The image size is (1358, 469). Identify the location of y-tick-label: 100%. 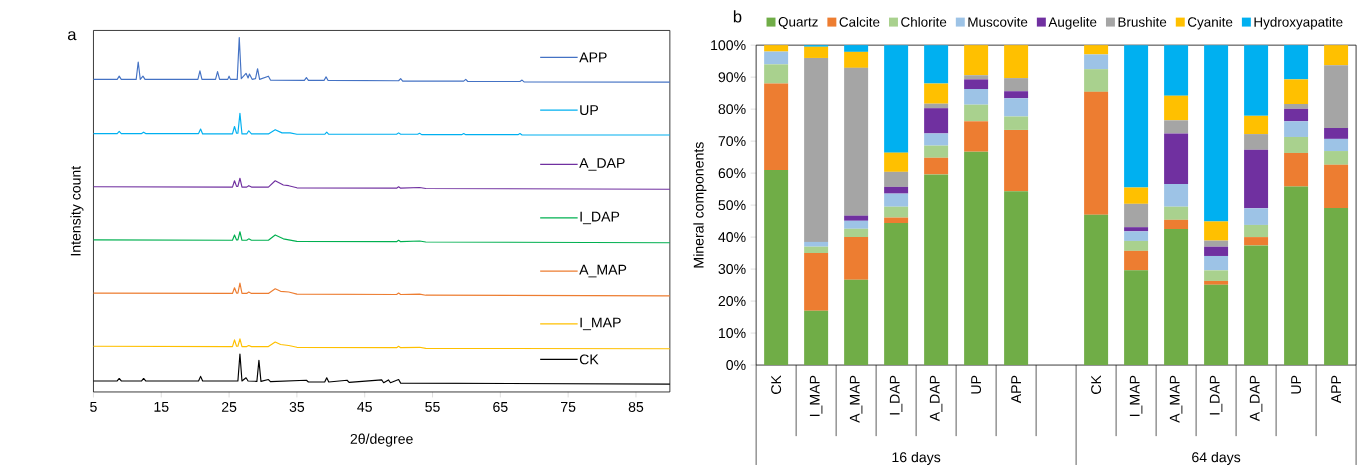
(728, 45).